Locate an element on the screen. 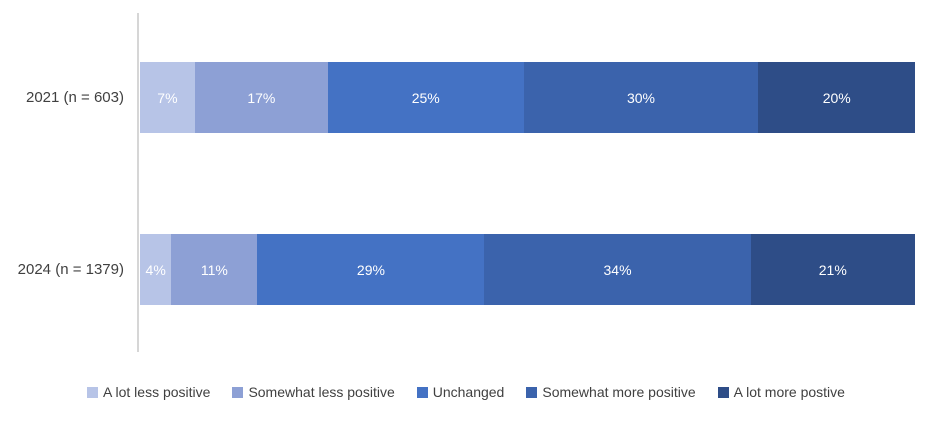 The image size is (932, 421). bar-row: 7% 17% 25% 30% 20% is located at coordinates (527, 97).